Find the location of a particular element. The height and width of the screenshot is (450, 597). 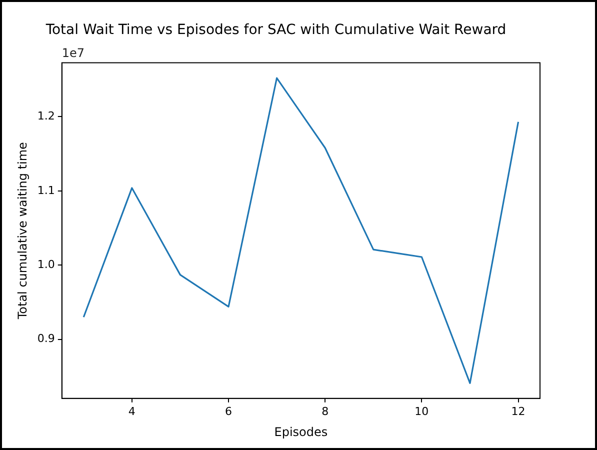

y-tick-label: 1.0 is located at coordinates (46, 265).